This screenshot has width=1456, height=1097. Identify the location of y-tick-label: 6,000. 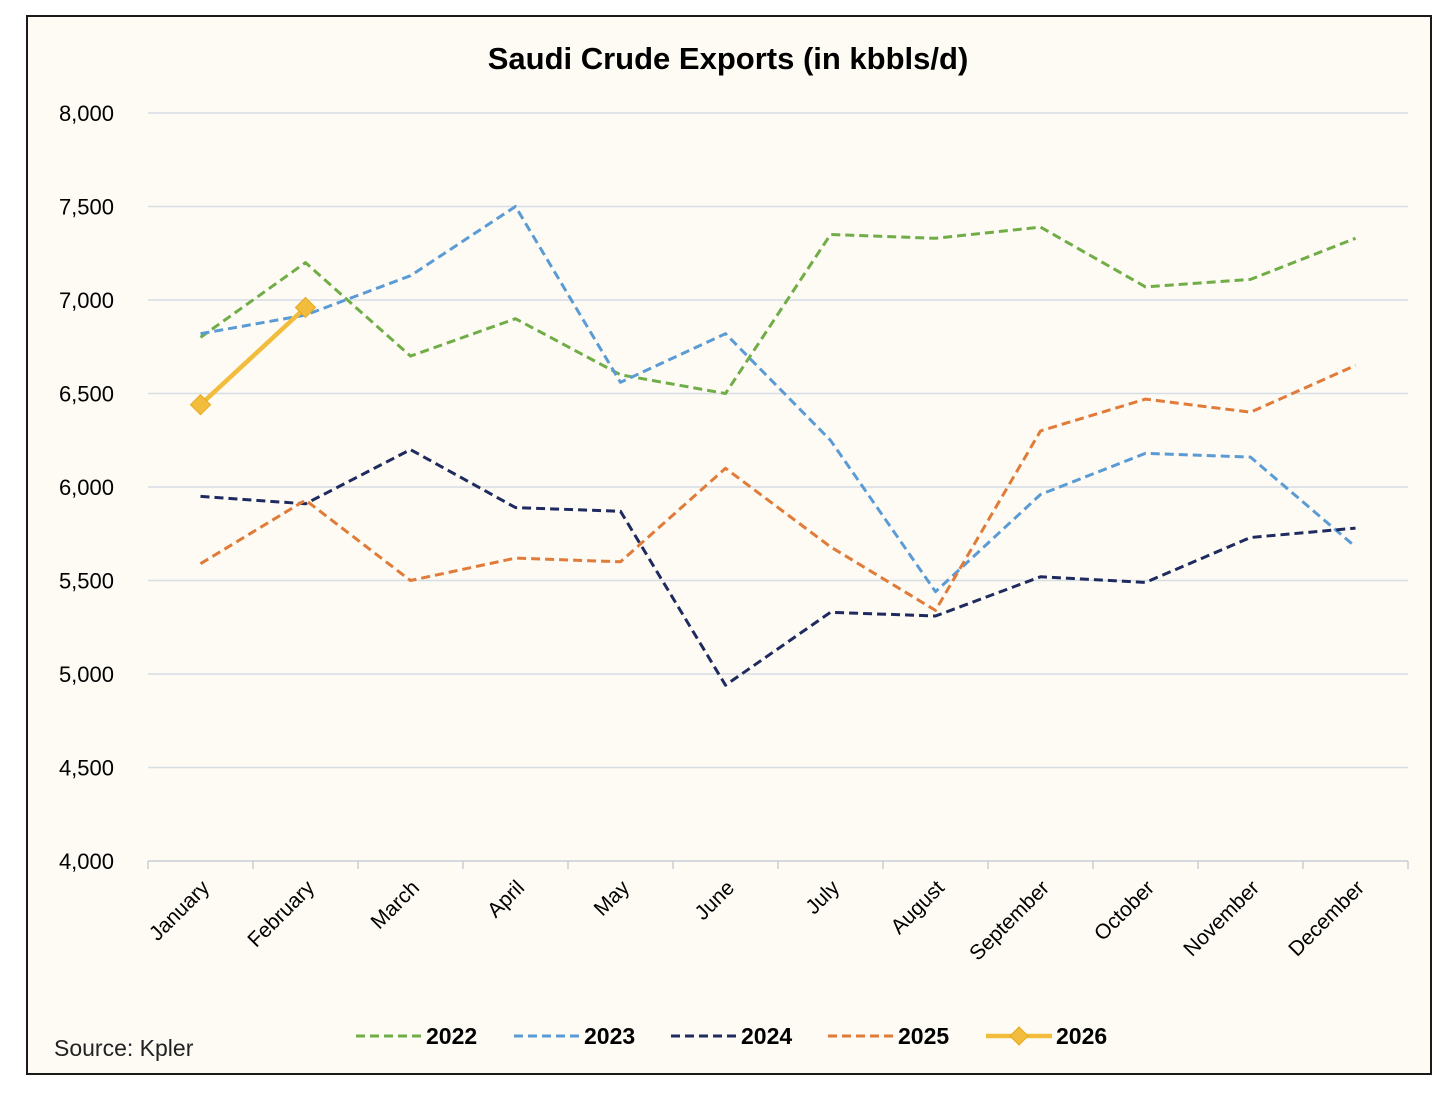
(86, 487).